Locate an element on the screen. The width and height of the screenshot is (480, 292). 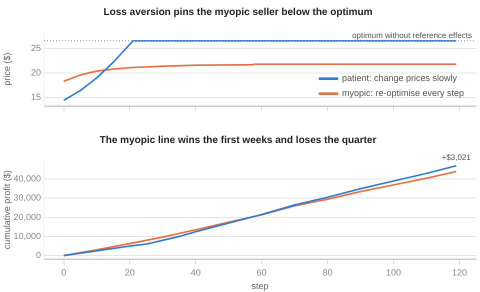
x-tick-label: 0 is located at coordinates (63, 272).